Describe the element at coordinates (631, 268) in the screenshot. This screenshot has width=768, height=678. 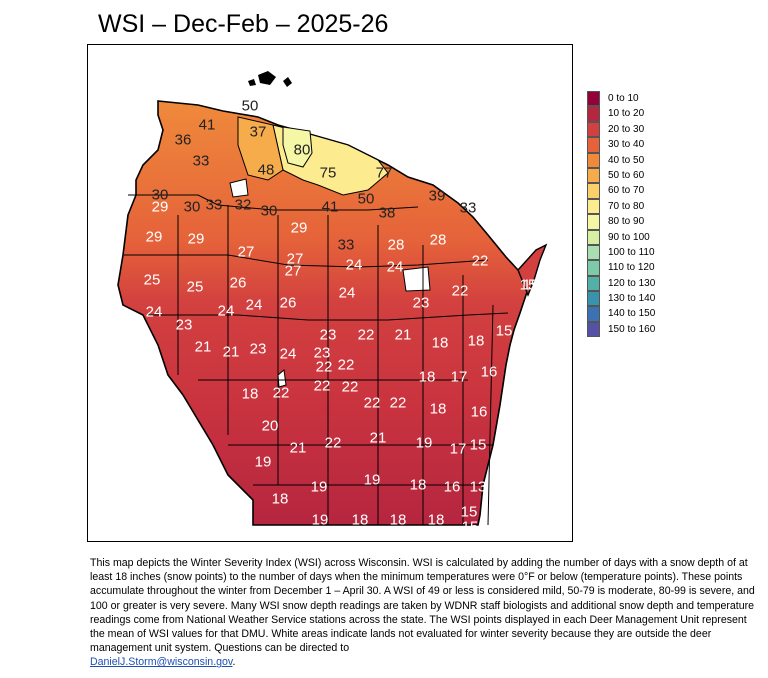
I see `legend-label: 110 to 120` at that location.